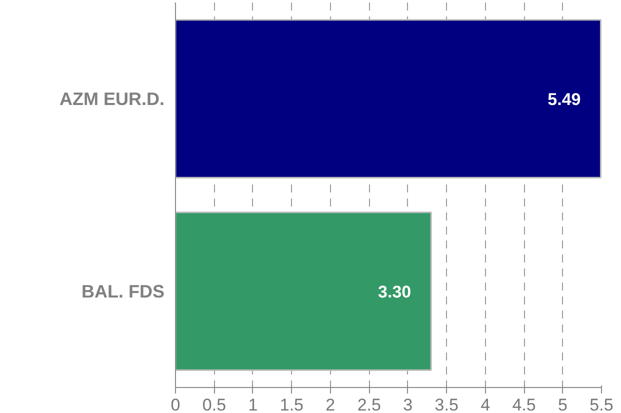  What do you see at coordinates (446, 404) in the screenshot?
I see `x-tick-label: 3.5` at bounding box center [446, 404].